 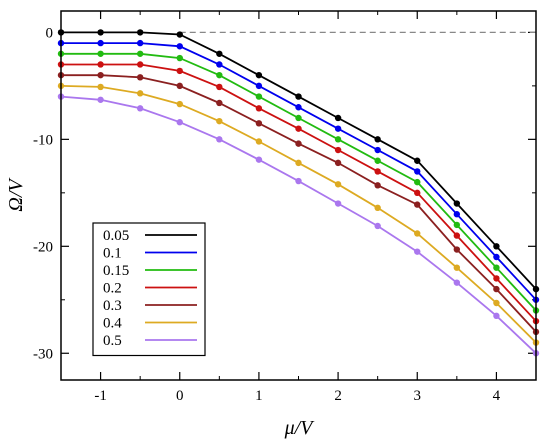 I want to click on legend-label: 0.15, so click(x=116, y=271).